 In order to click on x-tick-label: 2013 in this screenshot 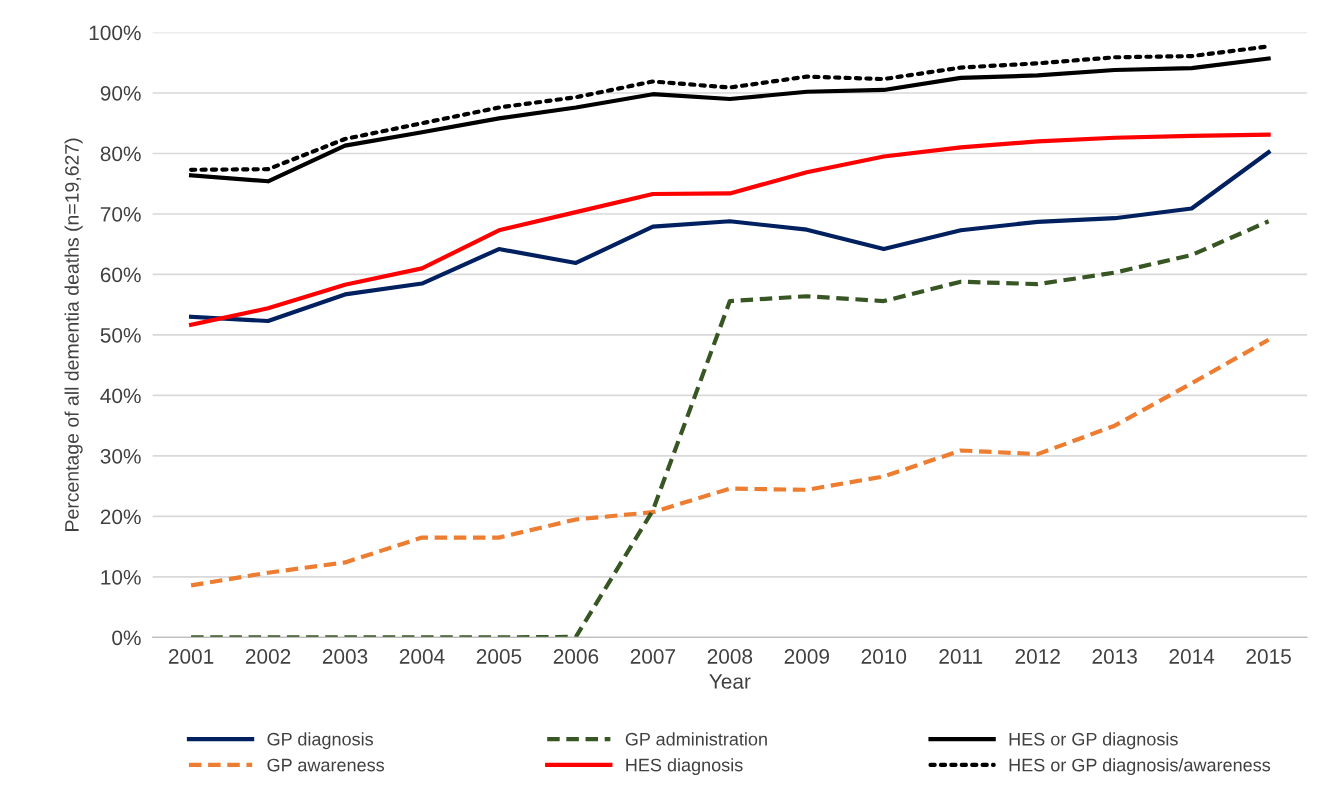, I will do `click(1114, 656)`.